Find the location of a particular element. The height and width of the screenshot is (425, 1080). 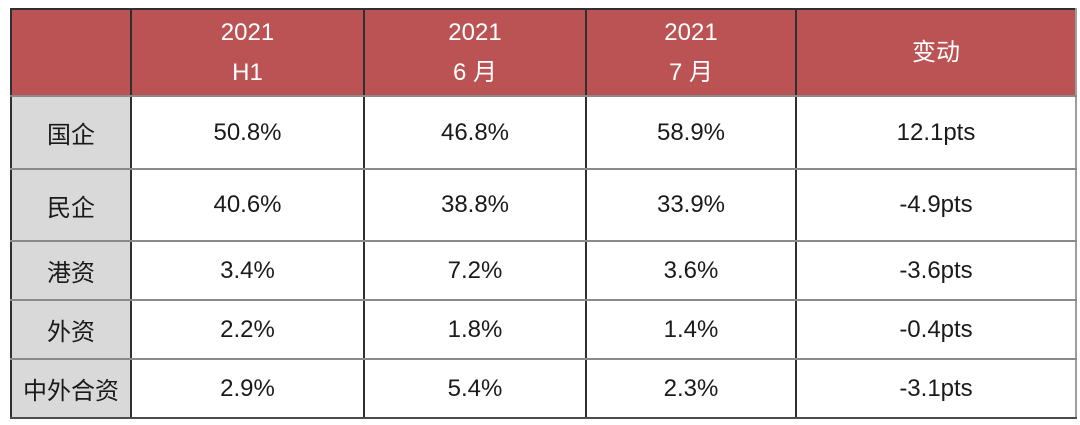

data-cell: 2.3% is located at coordinates (691, 388).